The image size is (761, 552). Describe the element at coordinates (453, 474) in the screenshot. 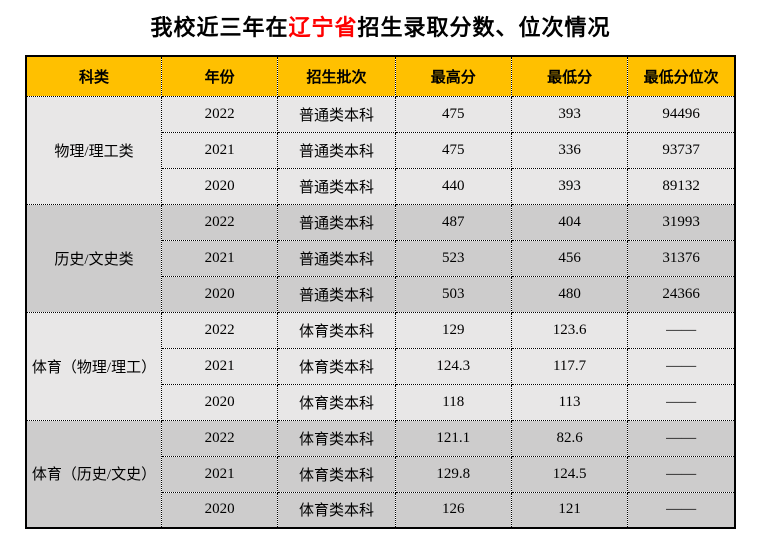

I see `max-score-cell: 129.8` at that location.